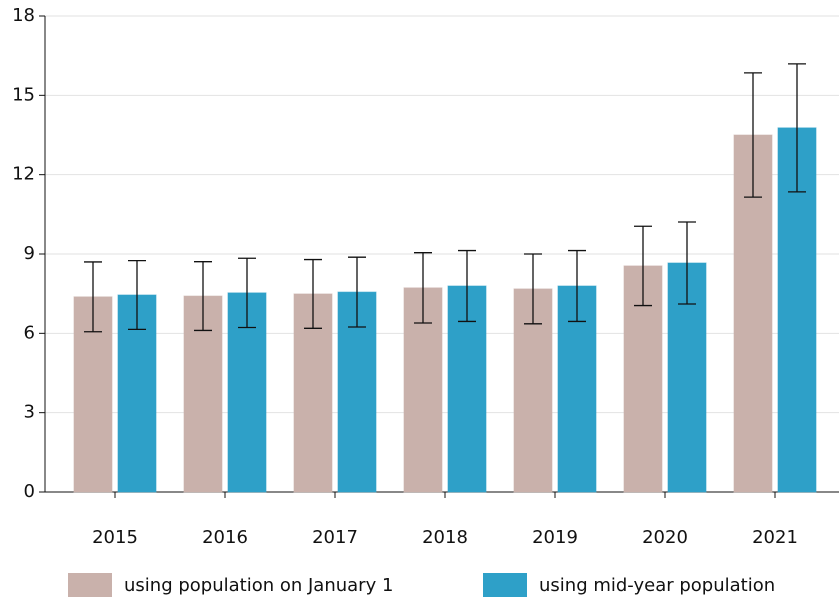 This screenshot has height=603, width=839. Describe the element at coordinates (23, 174) in the screenshot. I see `y-tick-label: 12` at that location.